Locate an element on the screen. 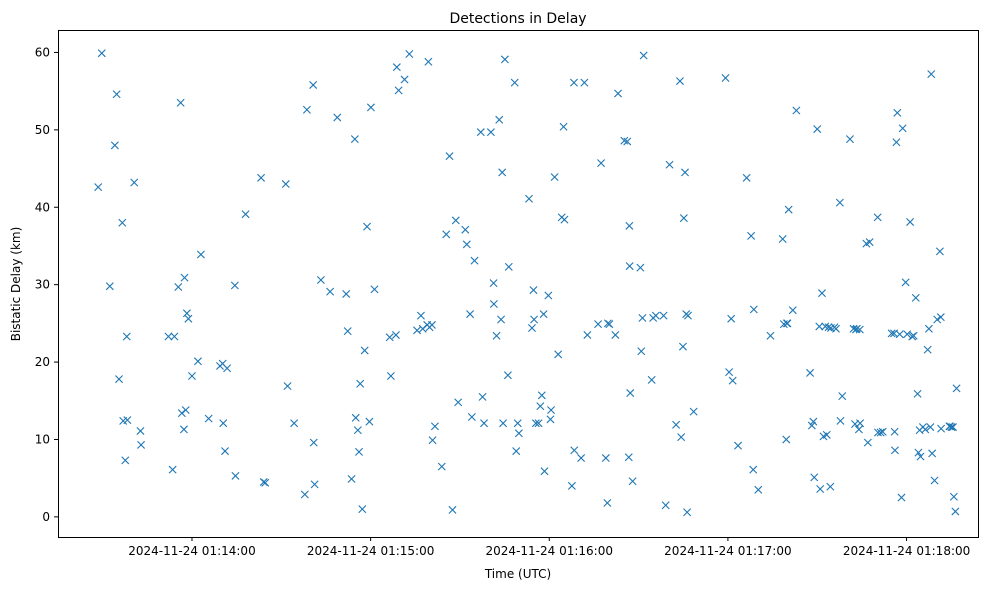  x-tick-label: 2024-11-24 01:16:00 is located at coordinates (549, 551).